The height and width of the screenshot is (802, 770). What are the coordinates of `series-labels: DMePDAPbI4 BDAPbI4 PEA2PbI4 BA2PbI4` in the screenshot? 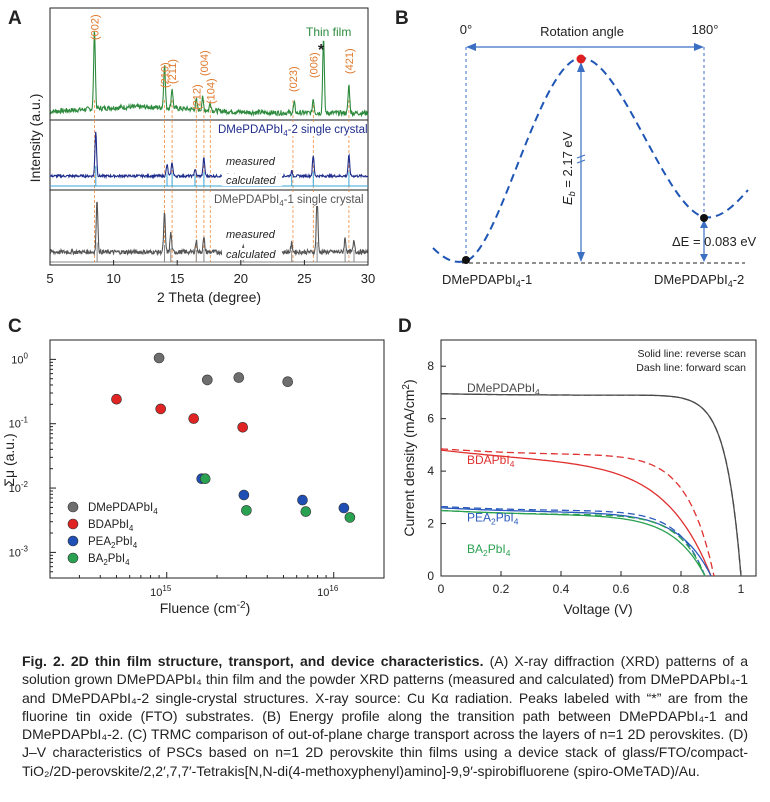 It's located at (503, 469).